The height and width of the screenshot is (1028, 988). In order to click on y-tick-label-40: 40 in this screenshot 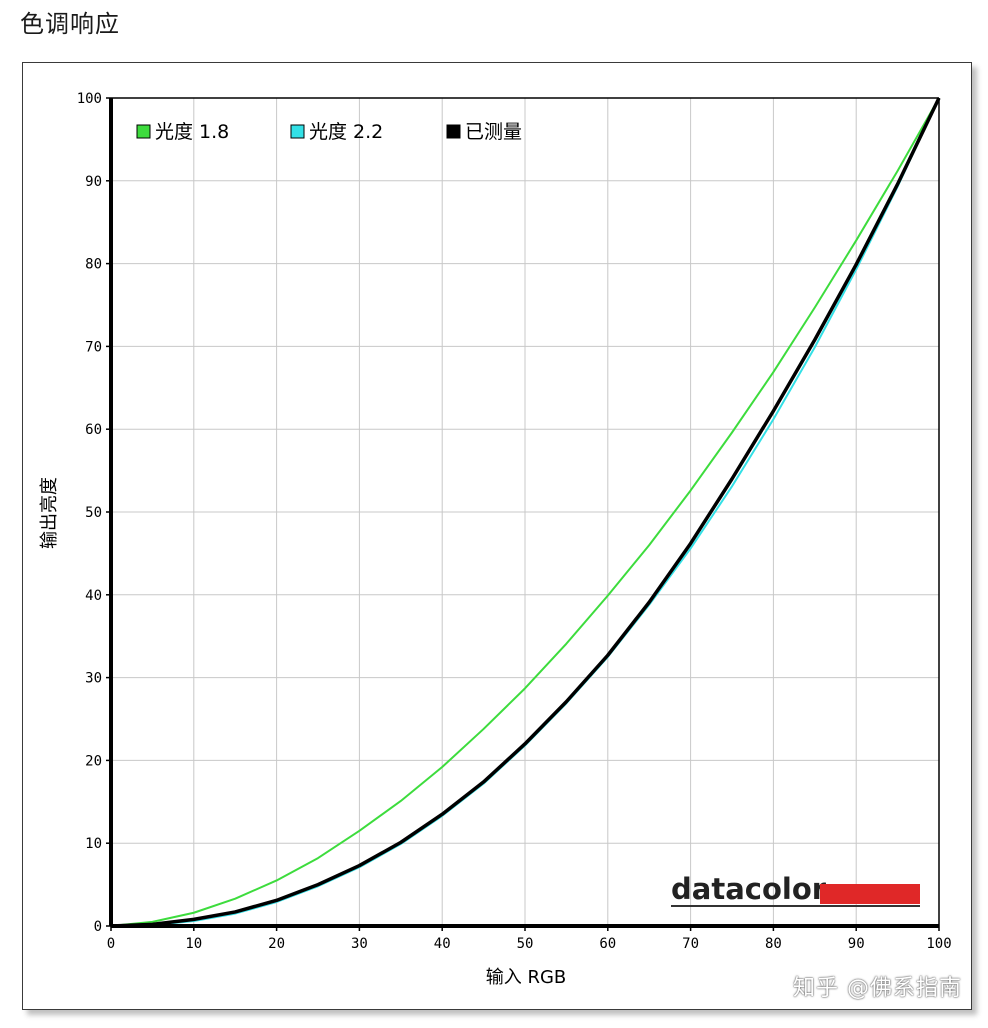, I will do `click(93, 596)`.